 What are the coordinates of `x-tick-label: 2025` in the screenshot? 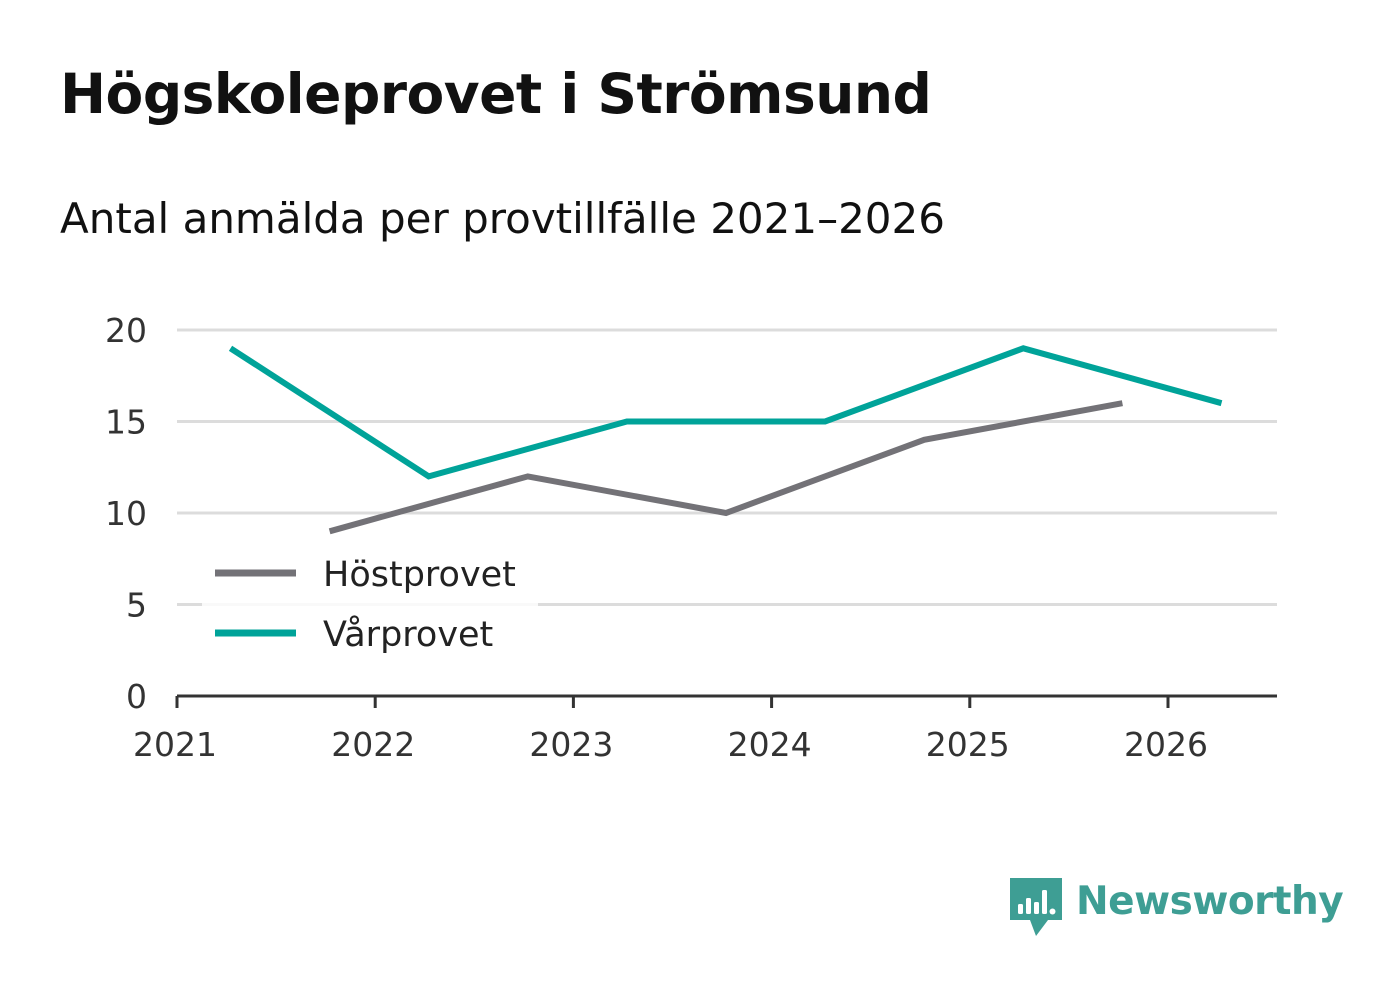 It's located at (968, 744).